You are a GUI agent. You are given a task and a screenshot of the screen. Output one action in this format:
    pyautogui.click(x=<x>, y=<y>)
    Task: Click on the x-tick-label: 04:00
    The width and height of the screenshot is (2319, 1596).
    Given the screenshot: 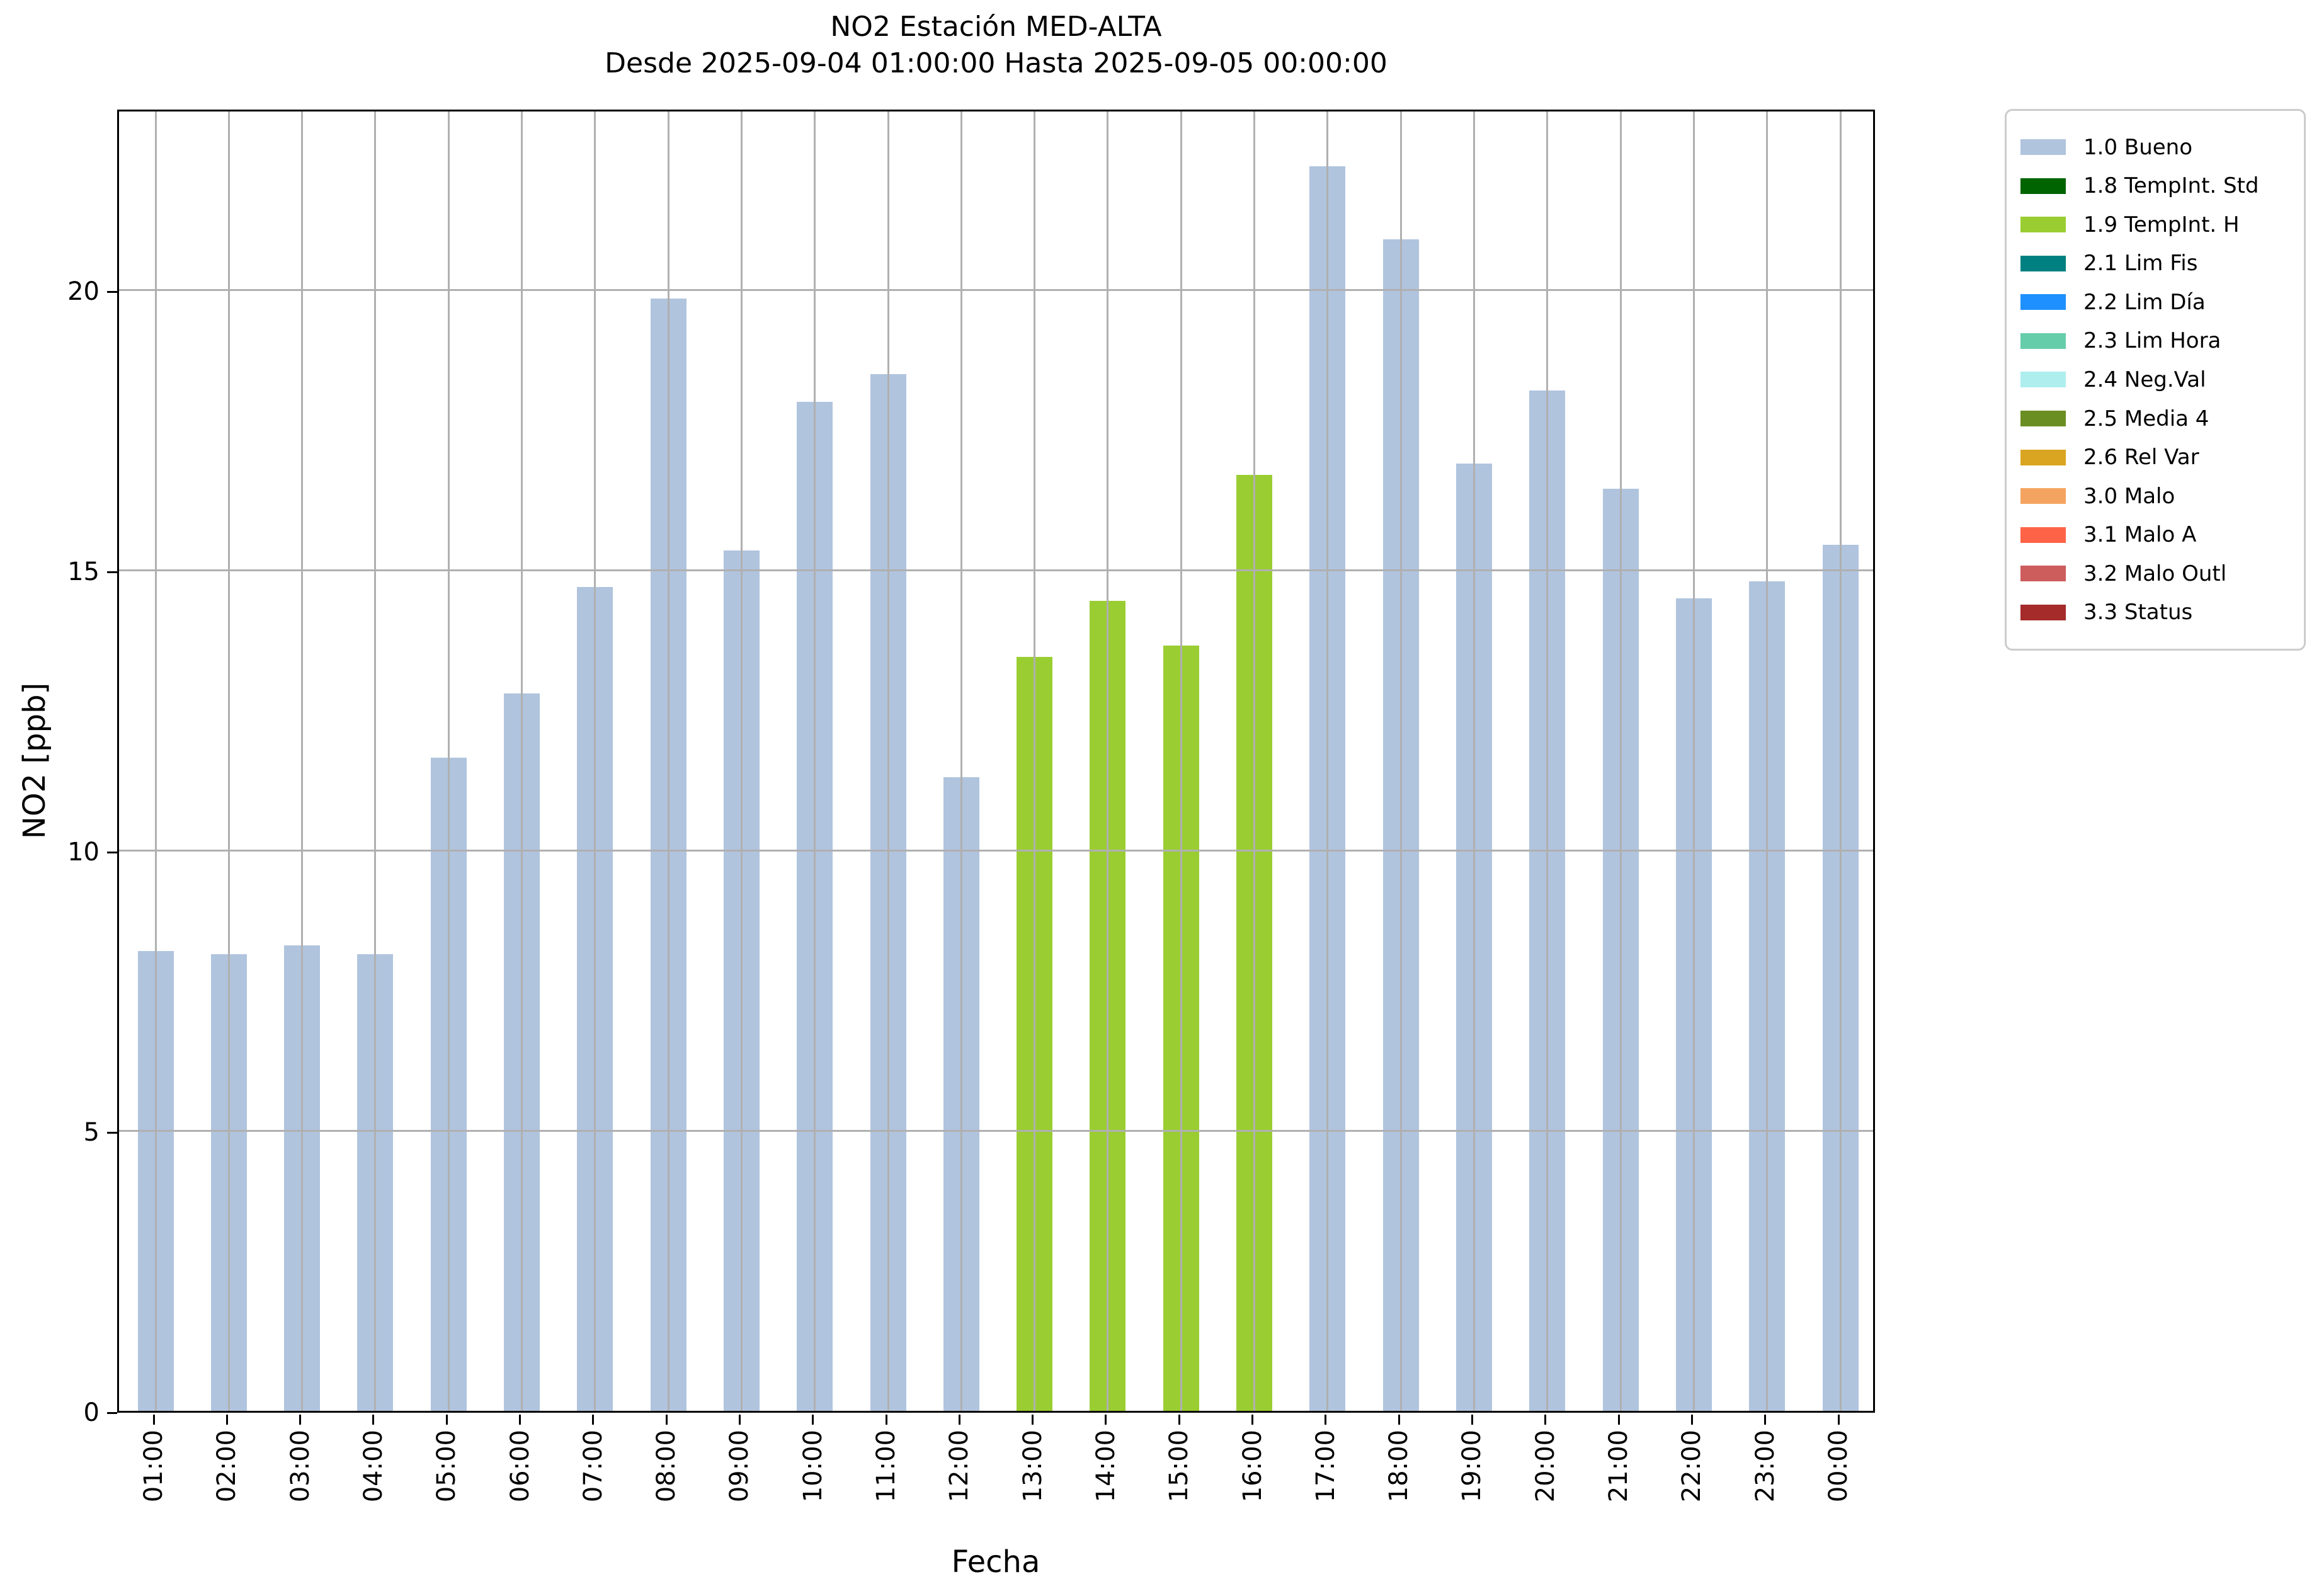 What is the action you would take?
    pyautogui.click(x=373, y=1466)
    